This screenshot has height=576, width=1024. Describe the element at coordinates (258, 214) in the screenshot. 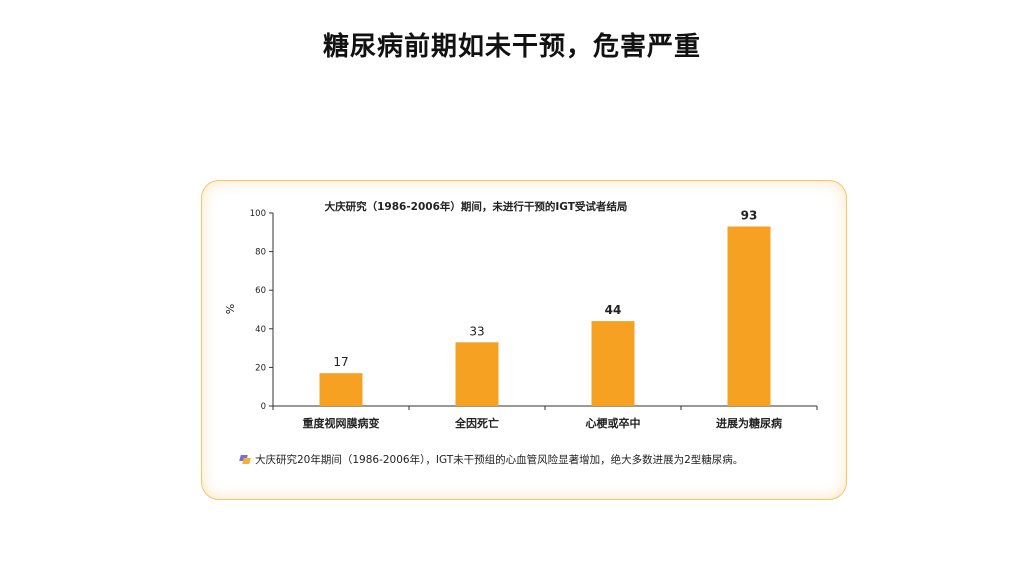

I see `y-tick-label: 100` at that location.